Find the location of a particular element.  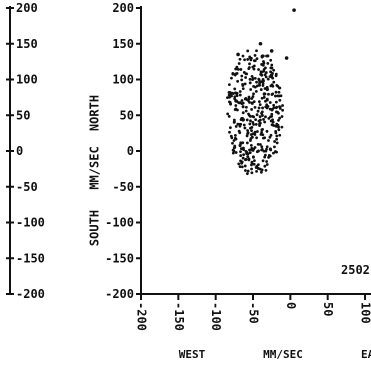

y-tick-label: 100 is located at coordinates (123, 80).